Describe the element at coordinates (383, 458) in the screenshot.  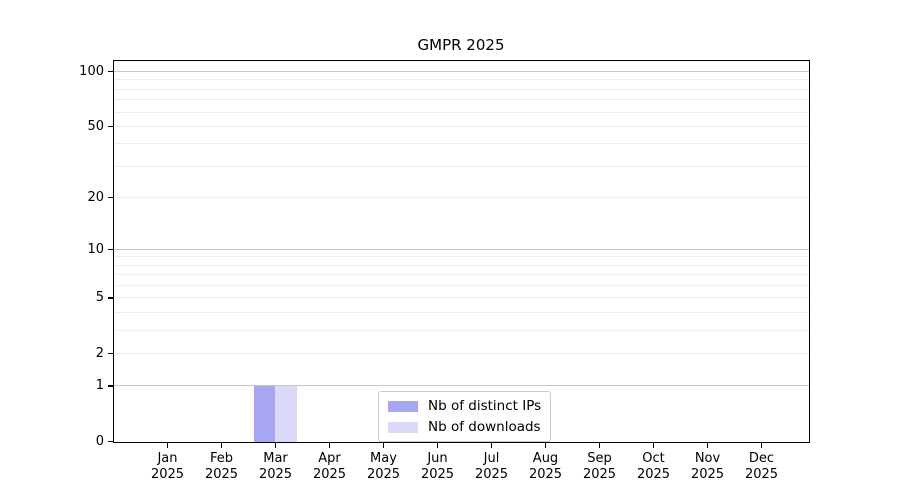
I see `x-tick-label-month: May` at that location.